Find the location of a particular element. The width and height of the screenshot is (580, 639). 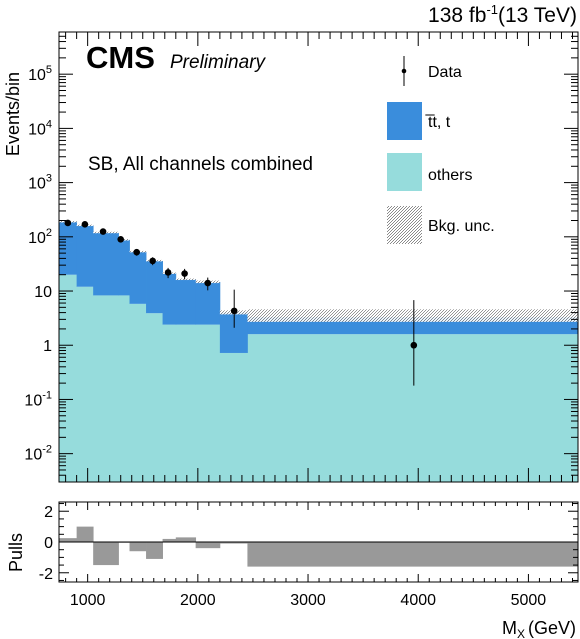

x-tick-label: 3000 is located at coordinates (308, 600).